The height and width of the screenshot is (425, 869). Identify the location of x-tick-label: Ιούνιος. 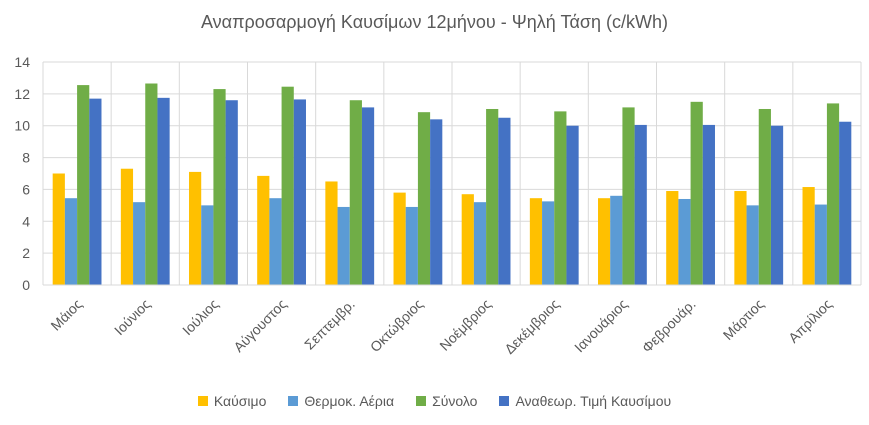
(132, 317).